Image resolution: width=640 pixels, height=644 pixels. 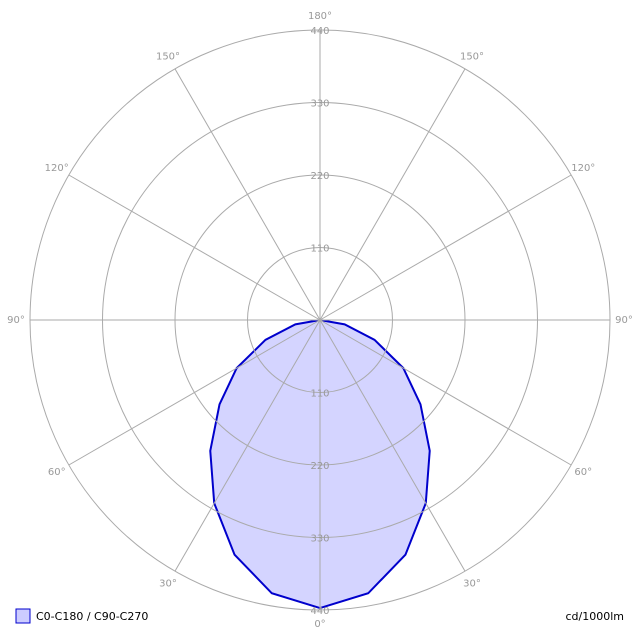 I want to click on angle-label: 0°, so click(x=319, y=624).